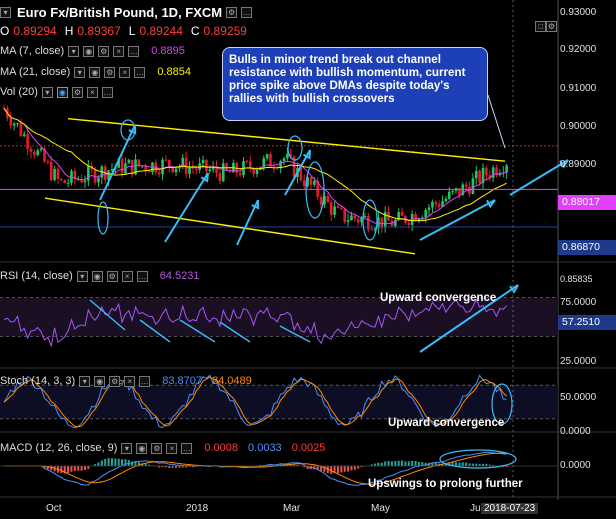  What do you see at coordinates (97, 276) in the screenshot?
I see `rsi-eye-icon: ◉` at bounding box center [97, 276].